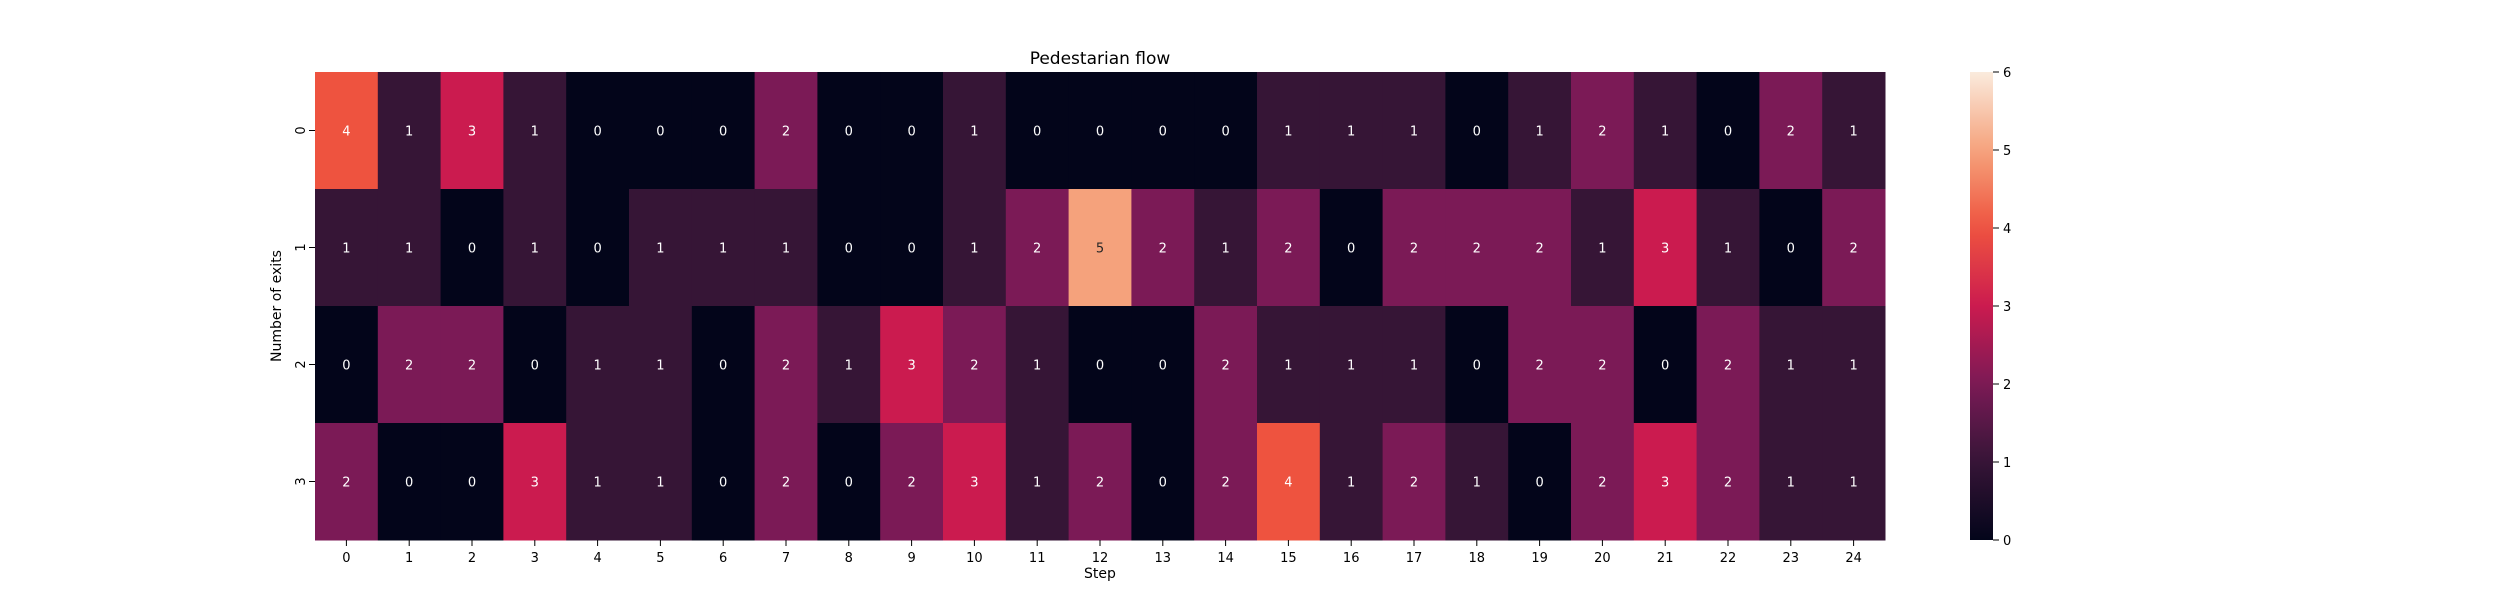  Describe the element at coordinates (1477, 558) in the screenshot. I see `x-tick-label: 18` at that location.